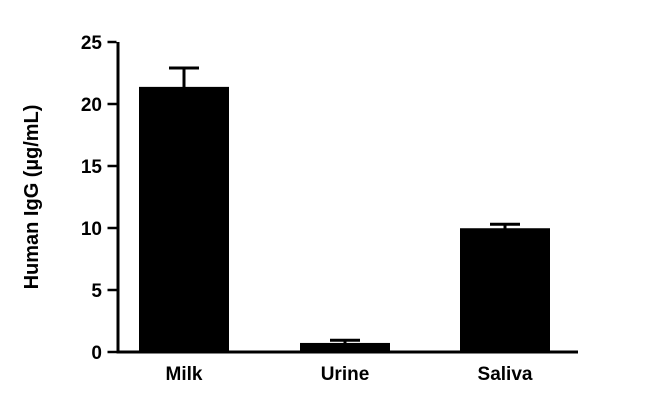 Image resolution: width=650 pixels, height=418 pixels. What do you see at coordinates (184, 219) in the screenshot?
I see `bar-milk` at bounding box center [184, 219].